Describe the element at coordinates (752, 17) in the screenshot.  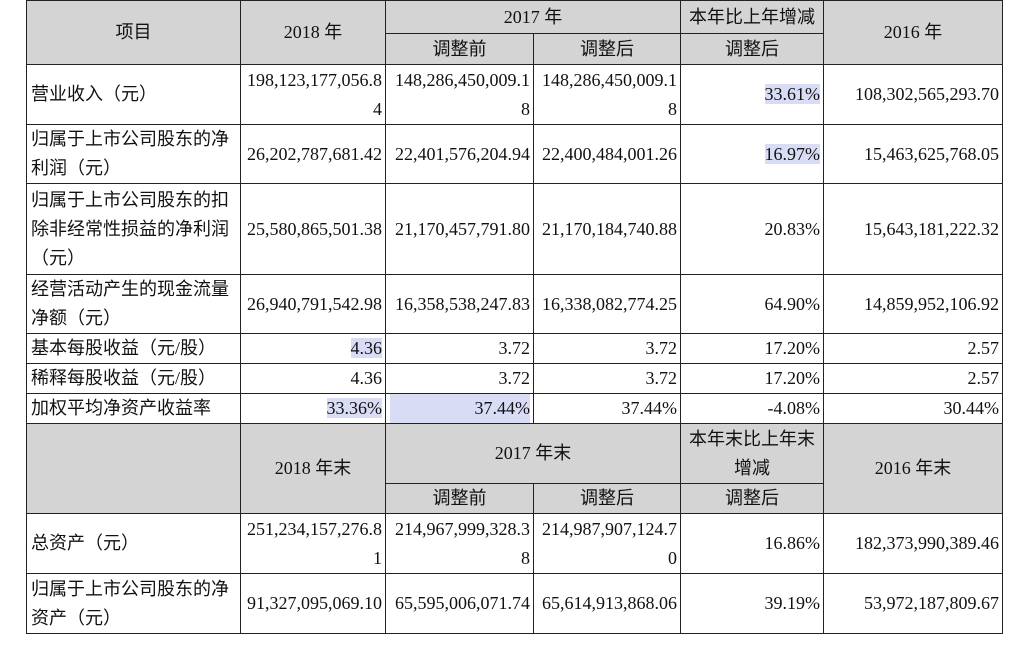
I see `header-change: 本年比上年增减` at that location.